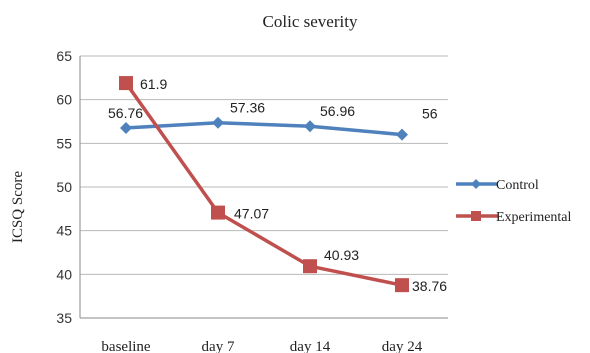  What do you see at coordinates (402, 346) in the screenshot?
I see `x-tick-label: day 24` at bounding box center [402, 346].